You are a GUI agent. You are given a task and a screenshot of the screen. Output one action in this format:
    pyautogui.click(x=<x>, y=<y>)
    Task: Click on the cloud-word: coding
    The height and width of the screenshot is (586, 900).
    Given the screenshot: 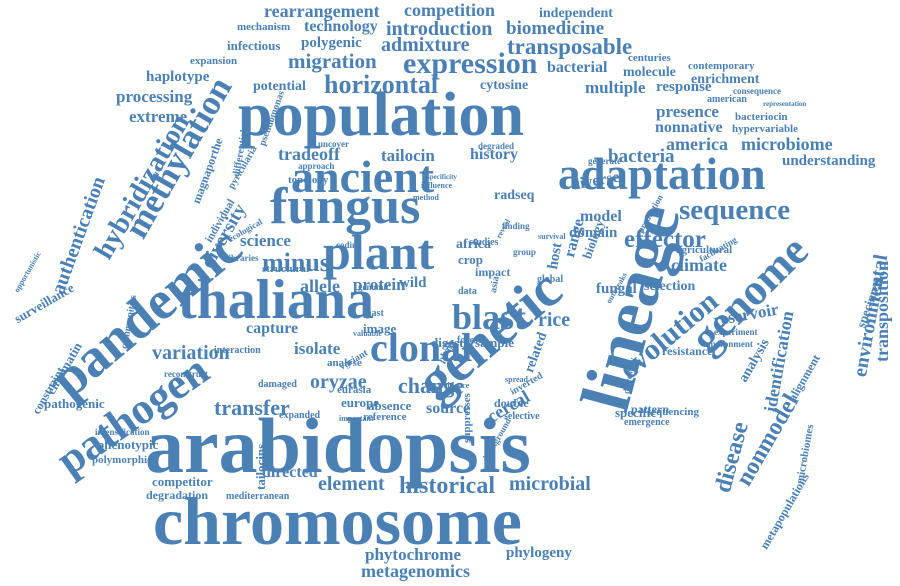 What is the action you would take?
    pyautogui.click(x=349, y=245)
    